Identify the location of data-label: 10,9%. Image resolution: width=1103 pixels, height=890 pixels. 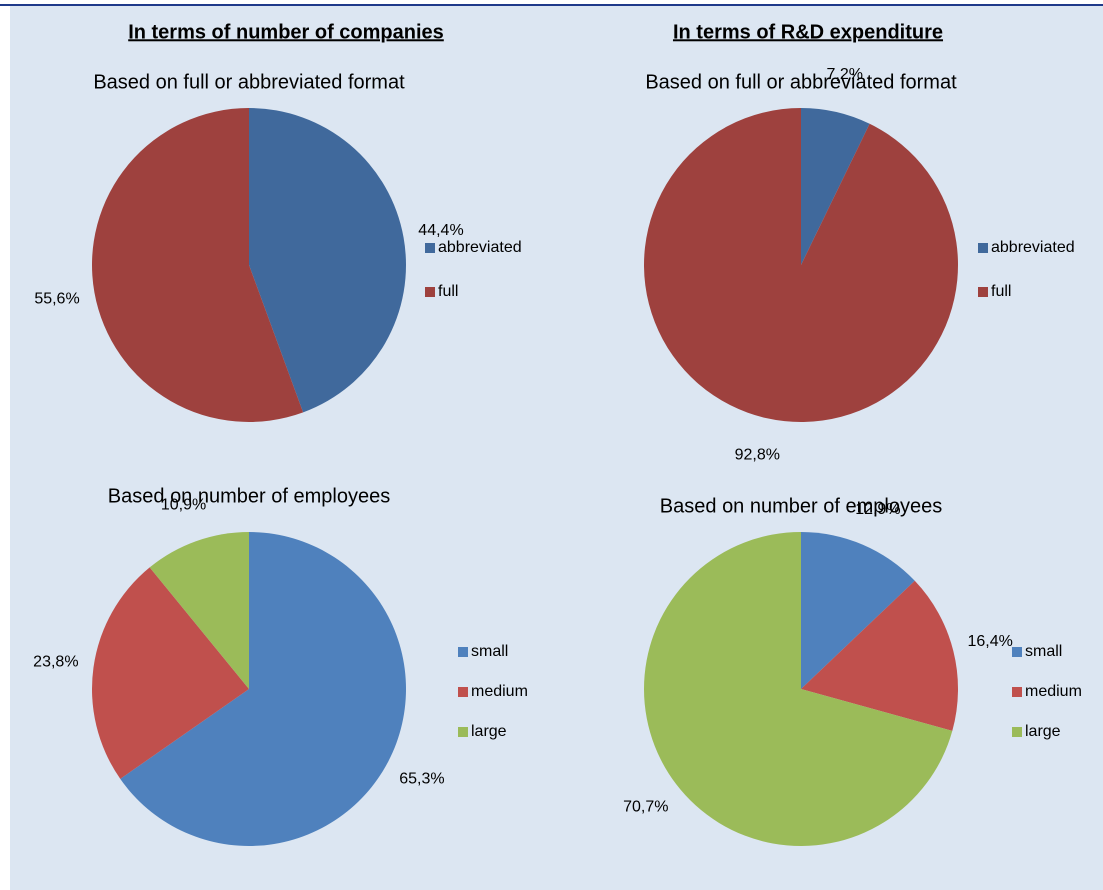
(183, 505).